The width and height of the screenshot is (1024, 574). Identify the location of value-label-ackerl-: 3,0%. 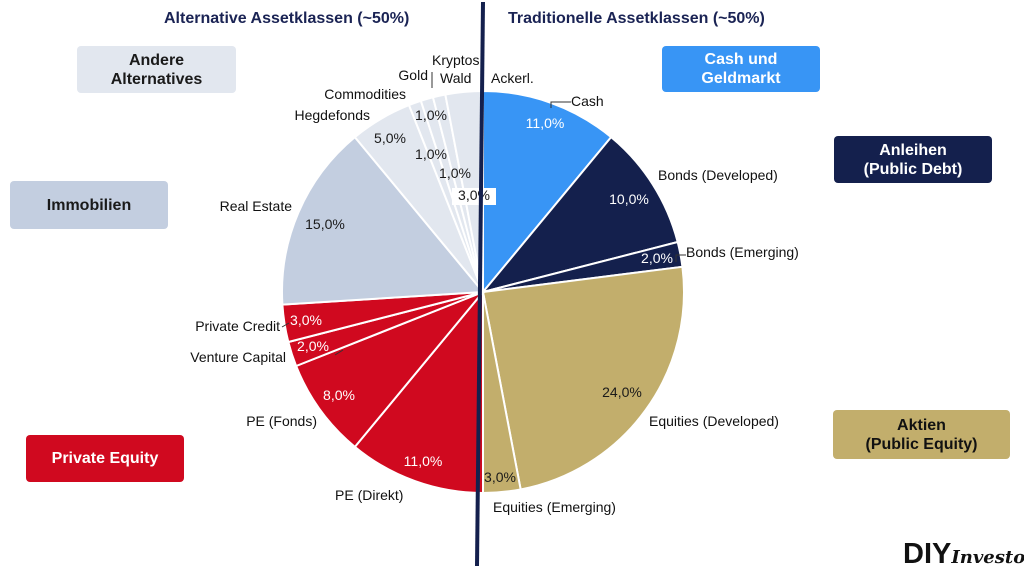
(474, 195).